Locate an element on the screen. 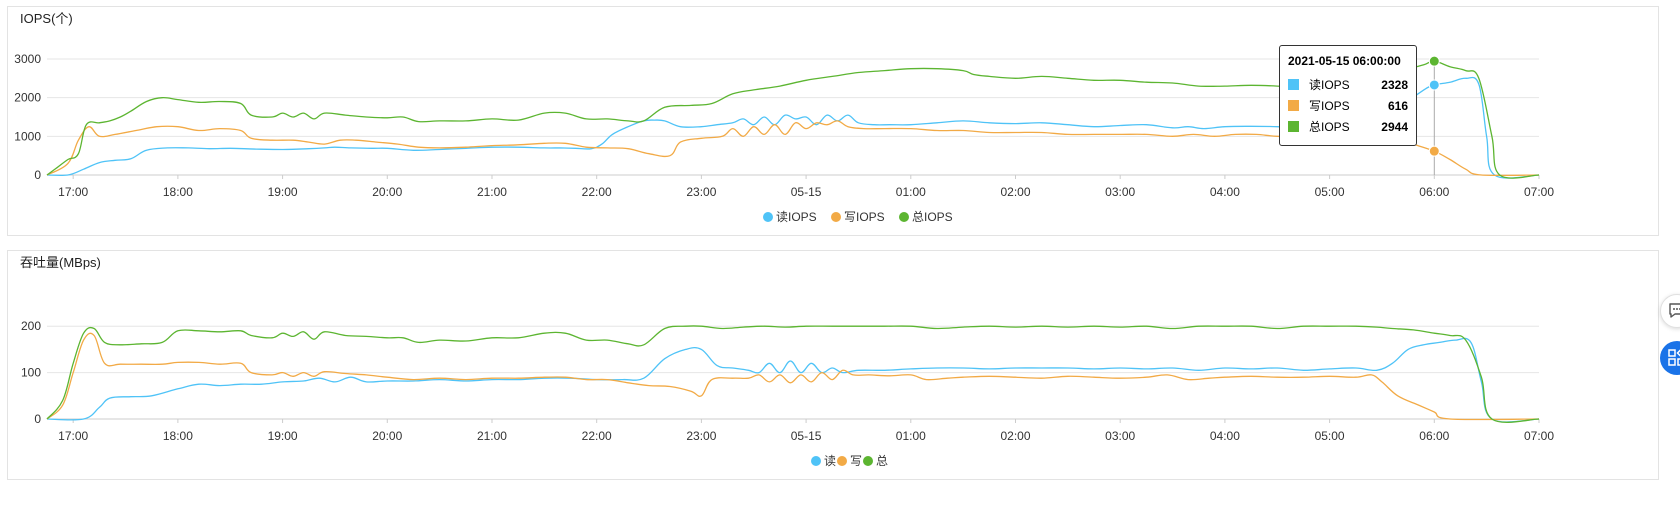 This screenshot has width=1680, height=522. tooltip-value: 2328 is located at coordinates (1394, 84).